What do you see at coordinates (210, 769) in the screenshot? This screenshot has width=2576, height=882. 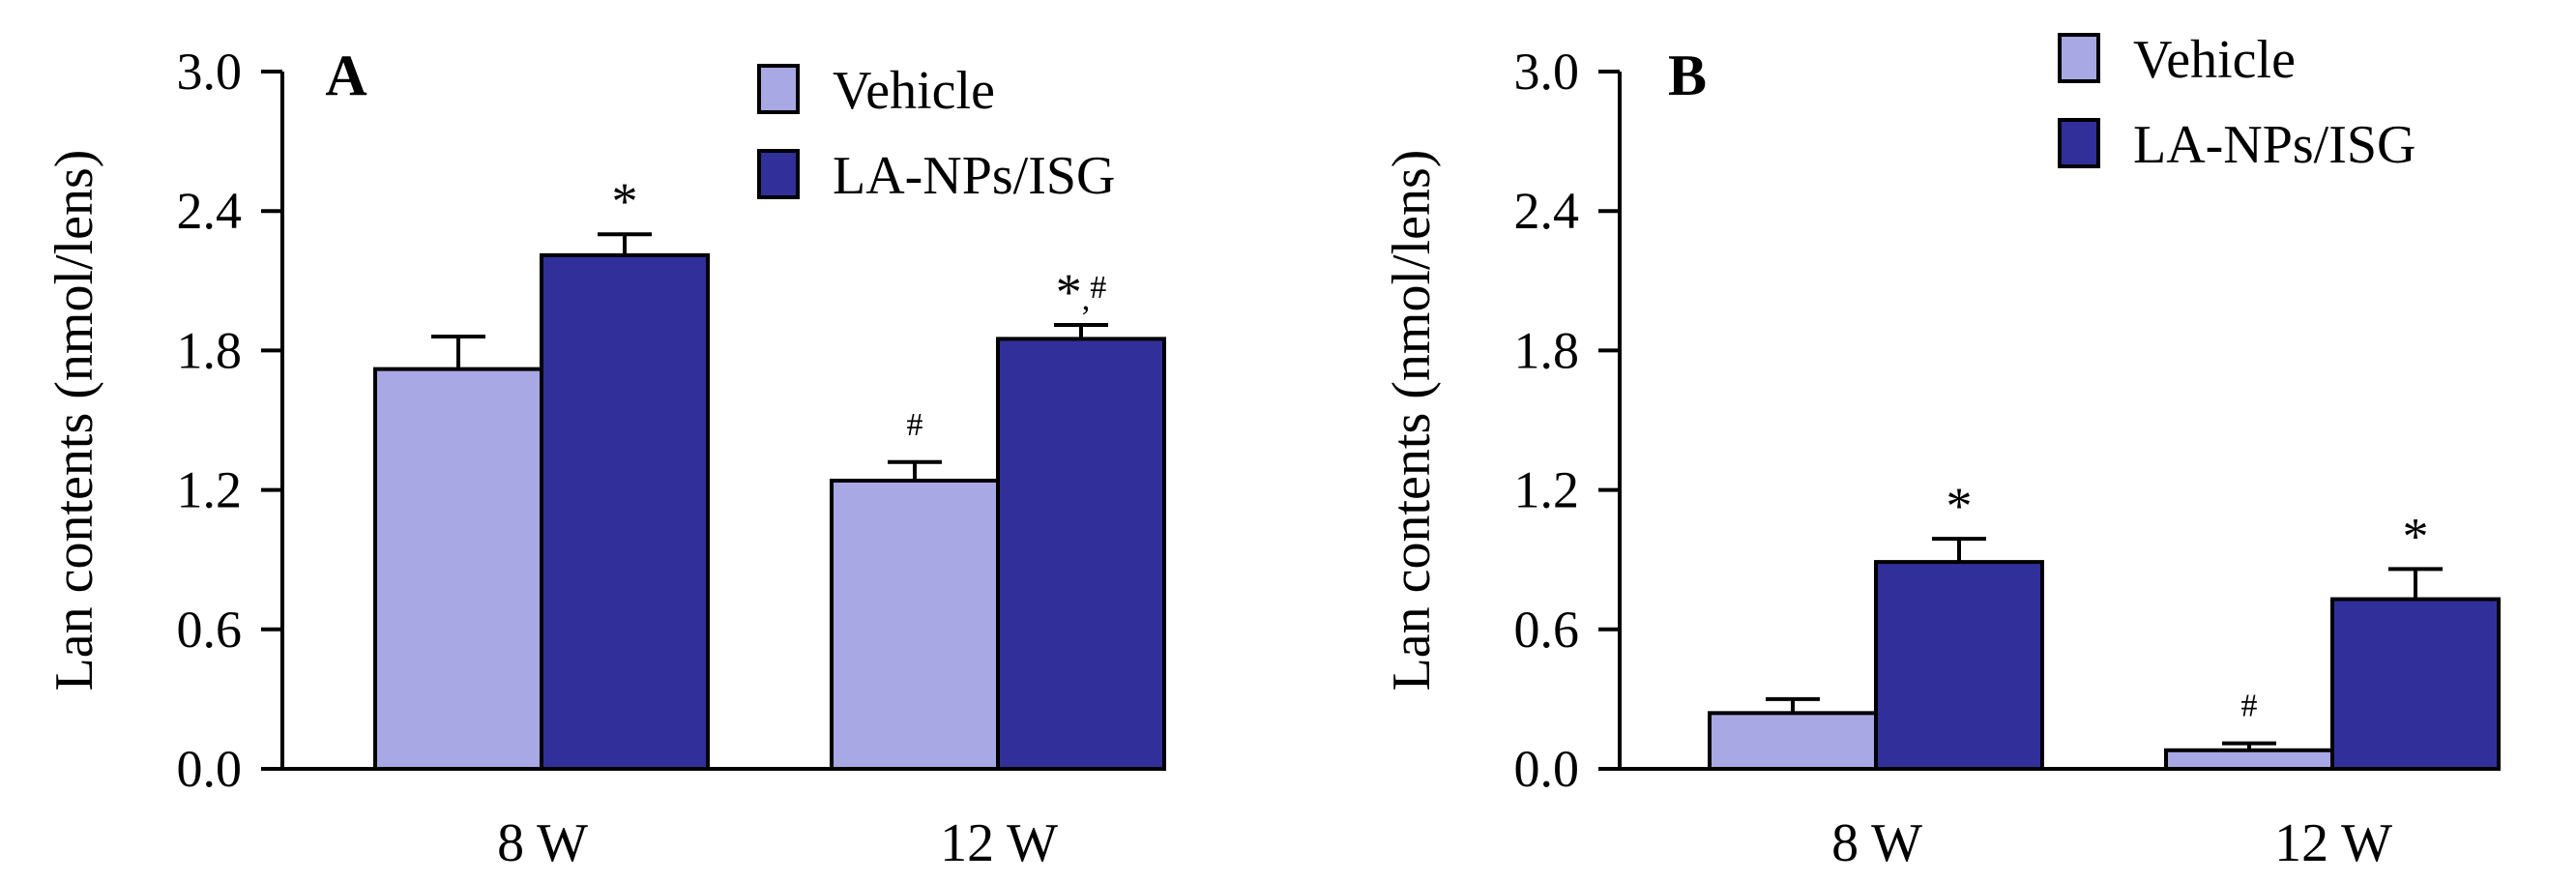 I see `panel-a-y-tick-label: 0.0` at bounding box center [210, 769].